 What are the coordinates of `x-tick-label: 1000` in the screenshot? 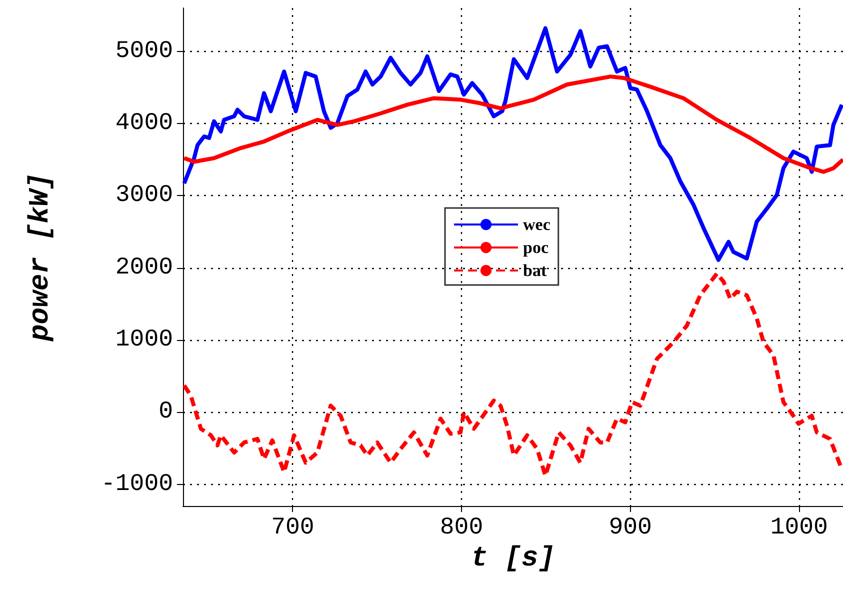 It's located at (799, 528).